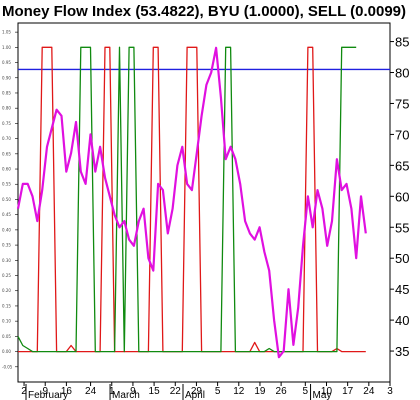 Image resolution: width=420 pixels, height=400 pixels. What do you see at coordinates (6, 214) in the screenshot?
I see `left-tick-label: 0.45` at bounding box center [6, 214].